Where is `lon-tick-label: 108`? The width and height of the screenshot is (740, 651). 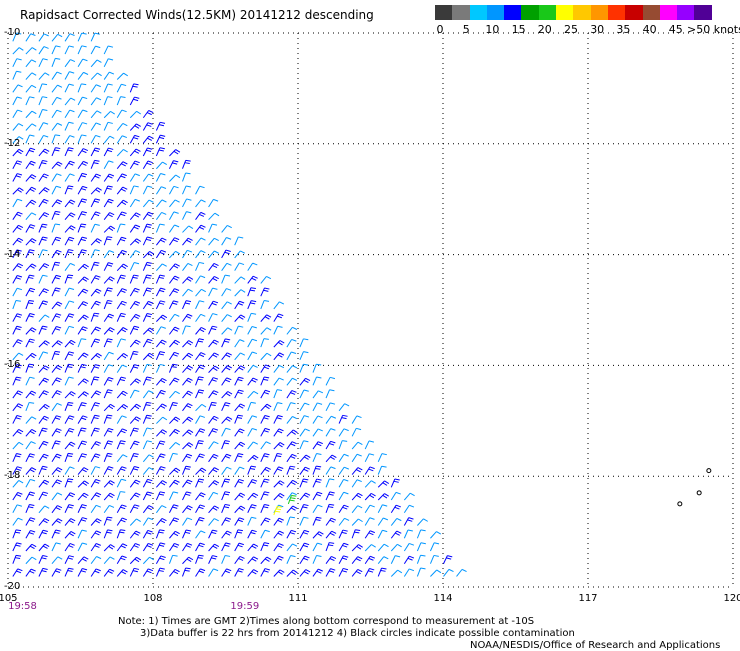
lon-tick-label: 108 is located at coordinates (153, 598).